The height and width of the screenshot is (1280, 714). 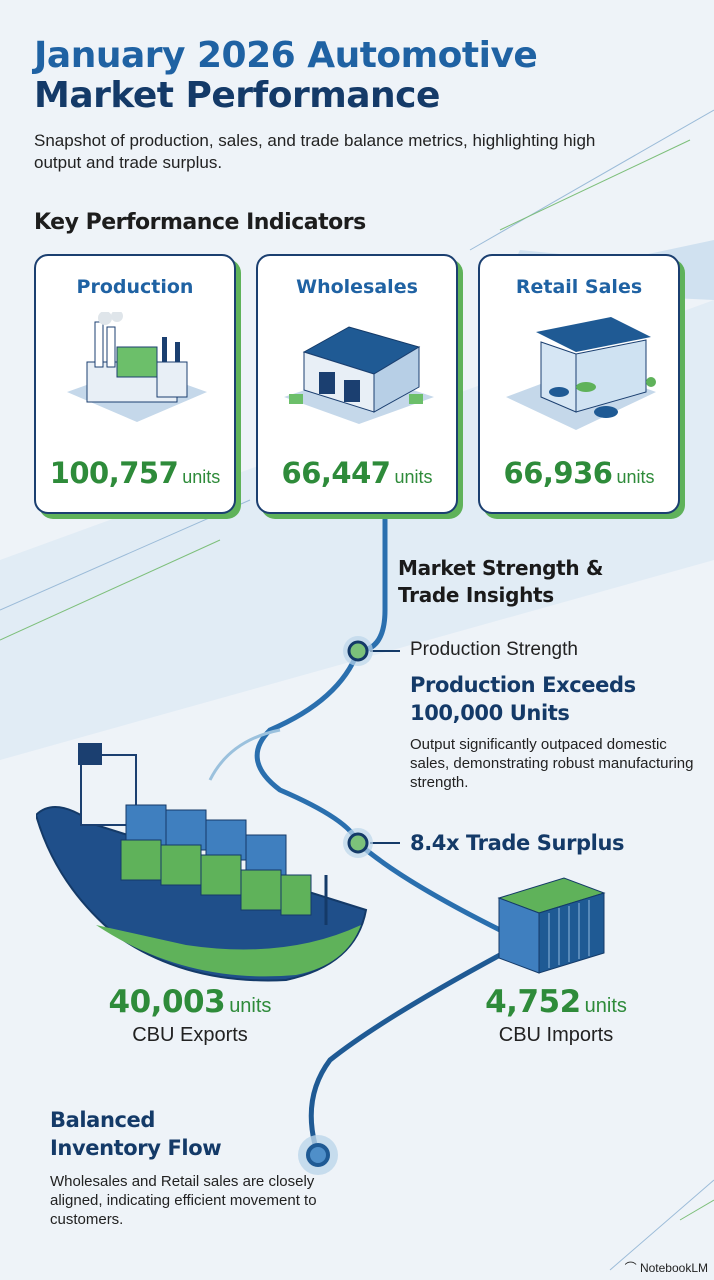 I want to click on warehouse-icon, so click(x=359, y=375).